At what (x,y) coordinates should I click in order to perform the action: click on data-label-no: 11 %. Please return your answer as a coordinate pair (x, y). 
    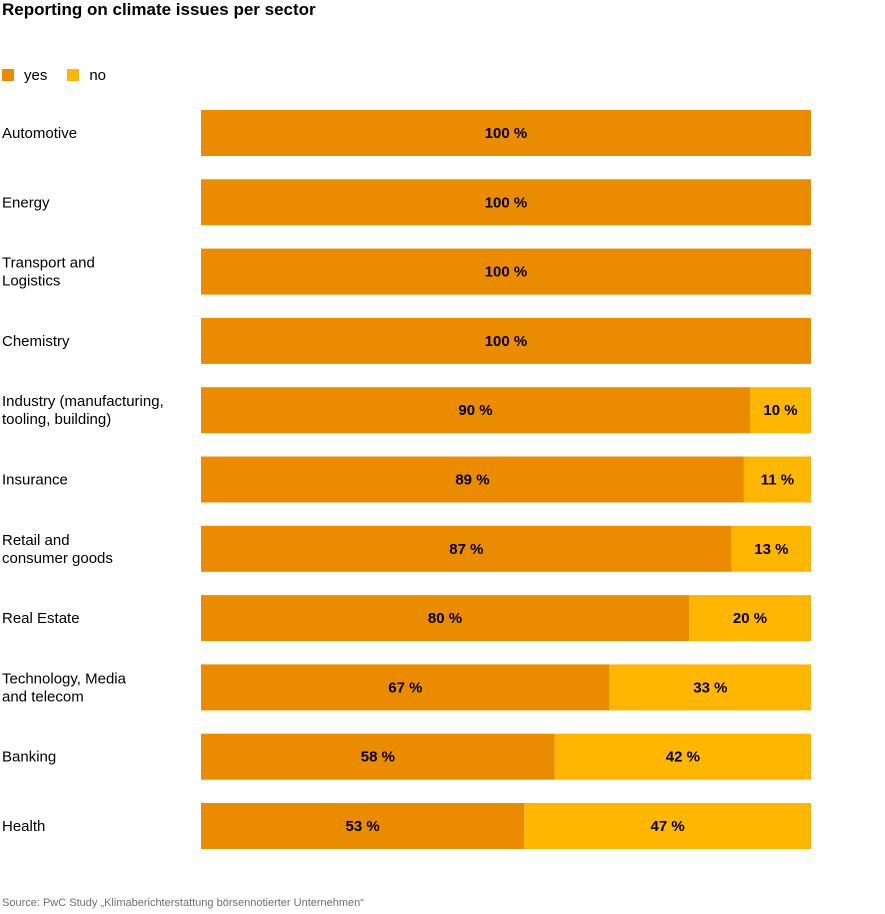
    Looking at the image, I should click on (777, 480).